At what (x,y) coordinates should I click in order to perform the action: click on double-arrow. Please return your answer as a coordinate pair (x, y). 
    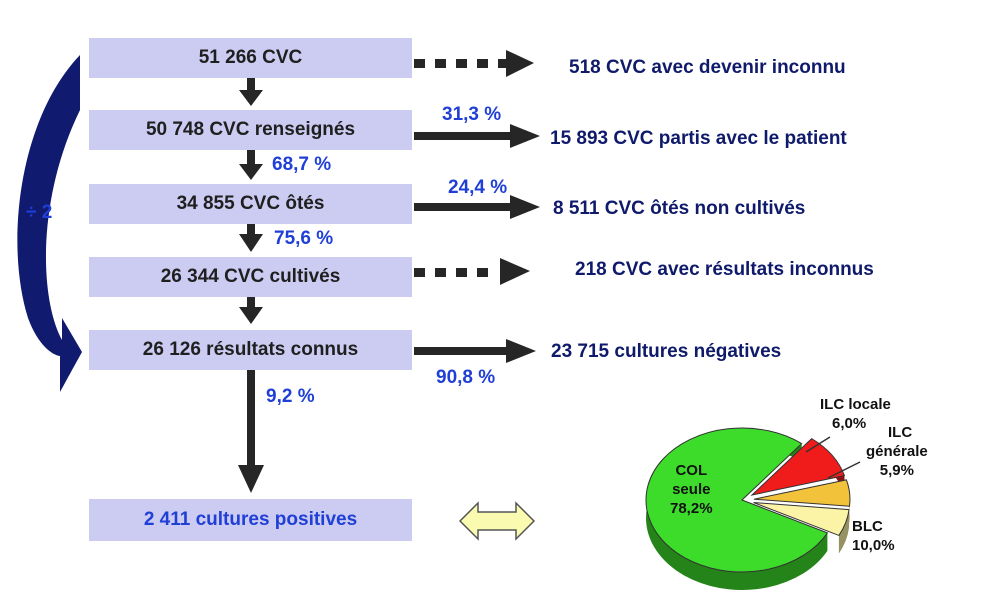
    Looking at the image, I should click on (497, 521).